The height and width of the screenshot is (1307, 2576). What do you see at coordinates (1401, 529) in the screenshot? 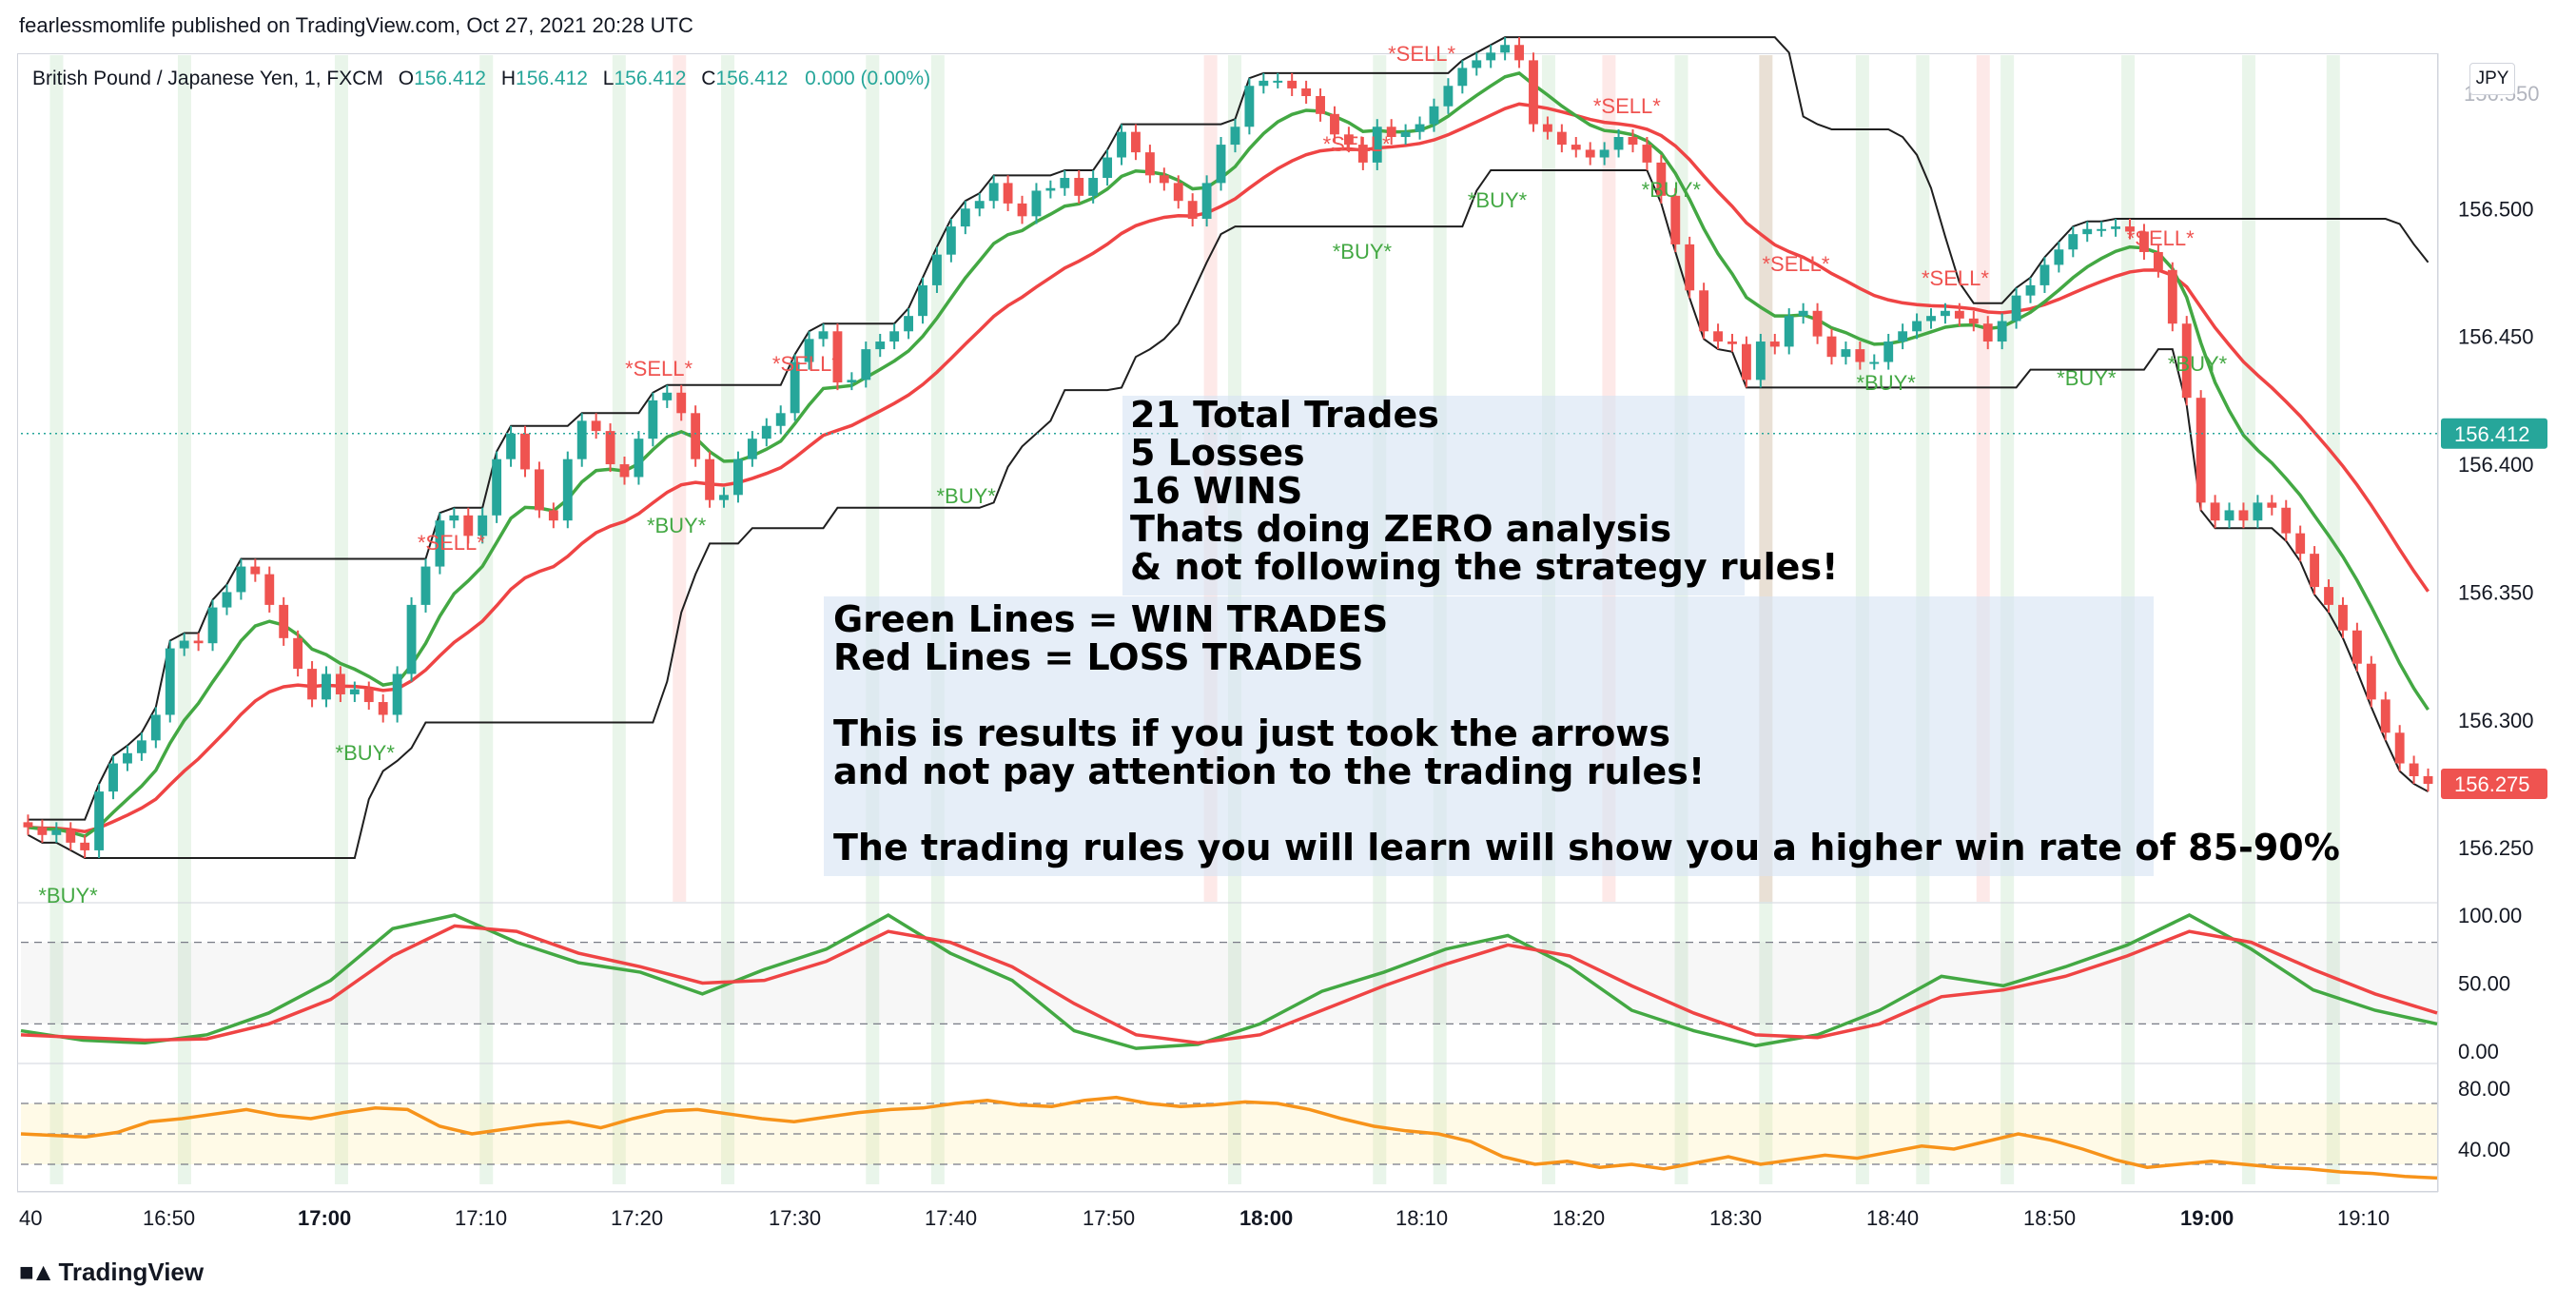
I see `stats-line-4: Thats doing ZERO analysis` at bounding box center [1401, 529].